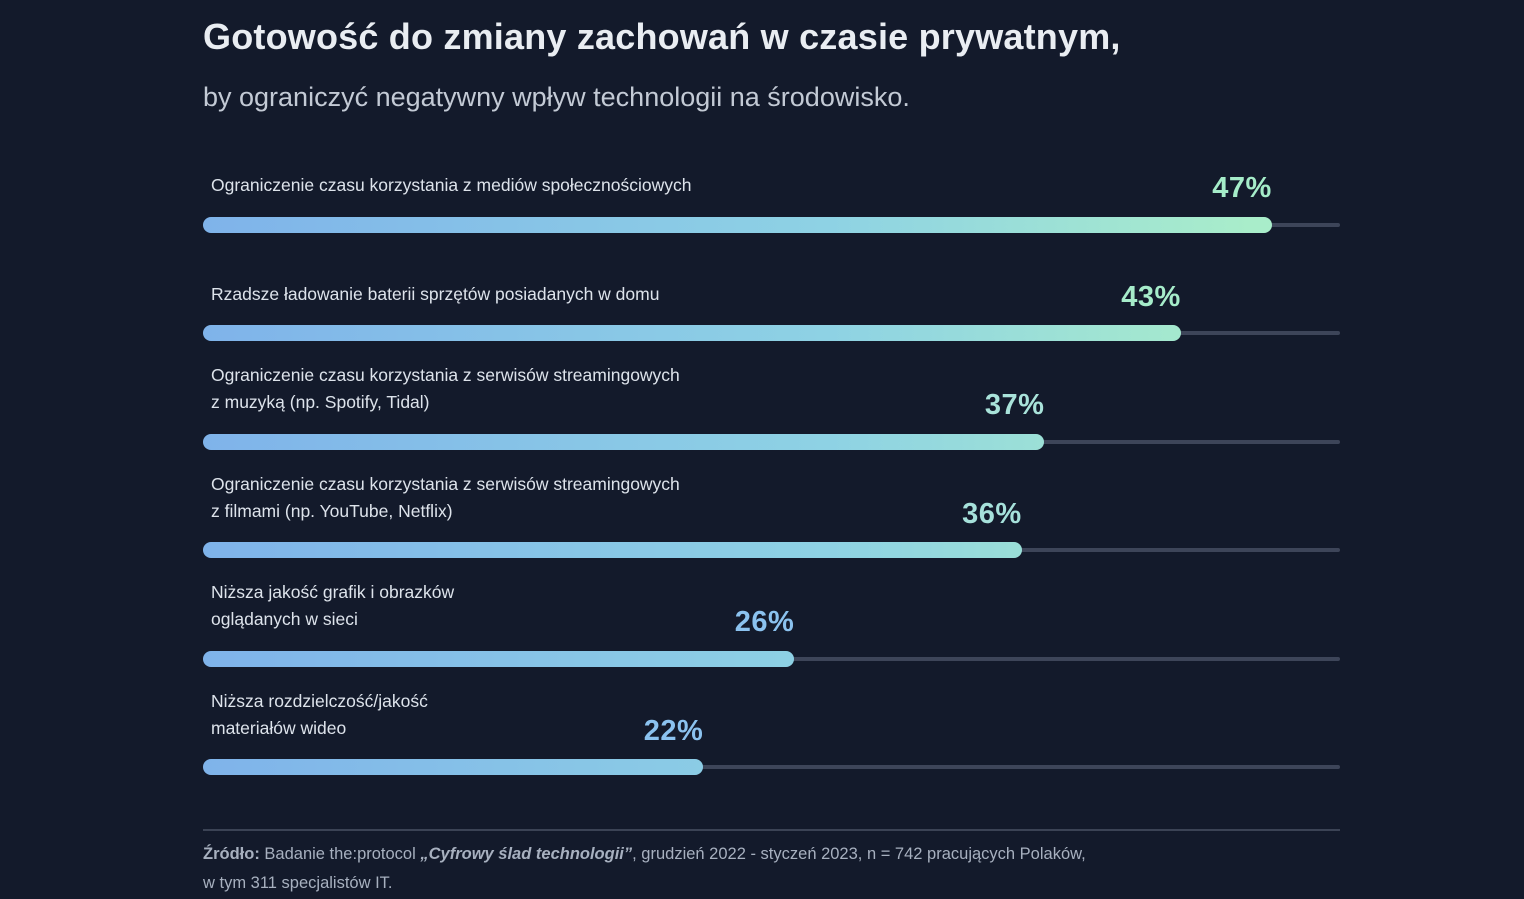 This screenshot has height=899, width=1524. I want to click on bar-category-label-line: Niższa rozdzielczość/jakość, so click(319, 700).